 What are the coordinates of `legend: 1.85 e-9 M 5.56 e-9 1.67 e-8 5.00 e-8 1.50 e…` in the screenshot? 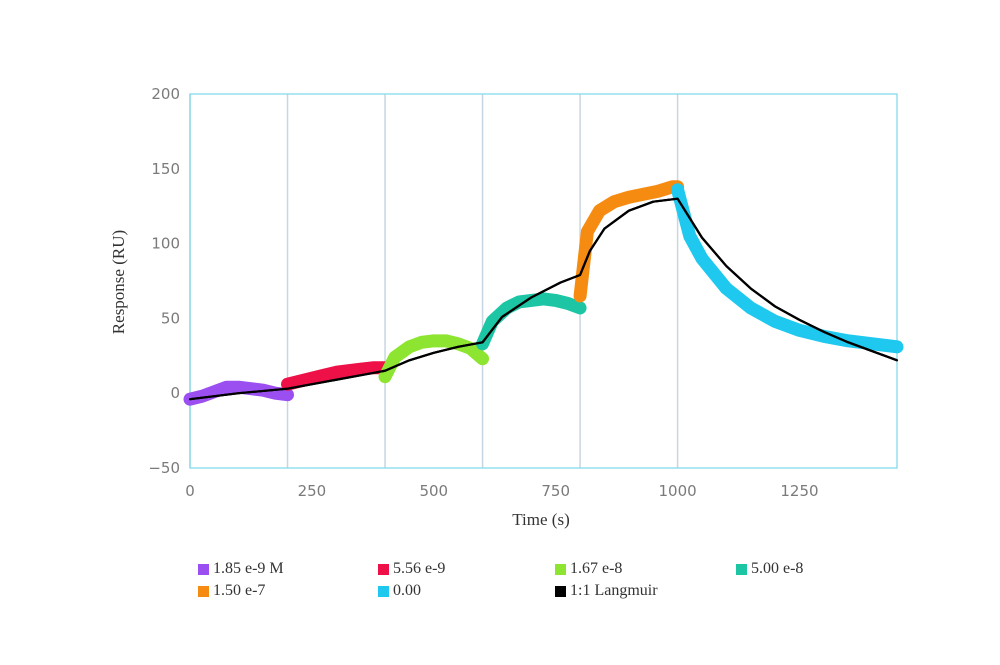 It's located at (558, 583).